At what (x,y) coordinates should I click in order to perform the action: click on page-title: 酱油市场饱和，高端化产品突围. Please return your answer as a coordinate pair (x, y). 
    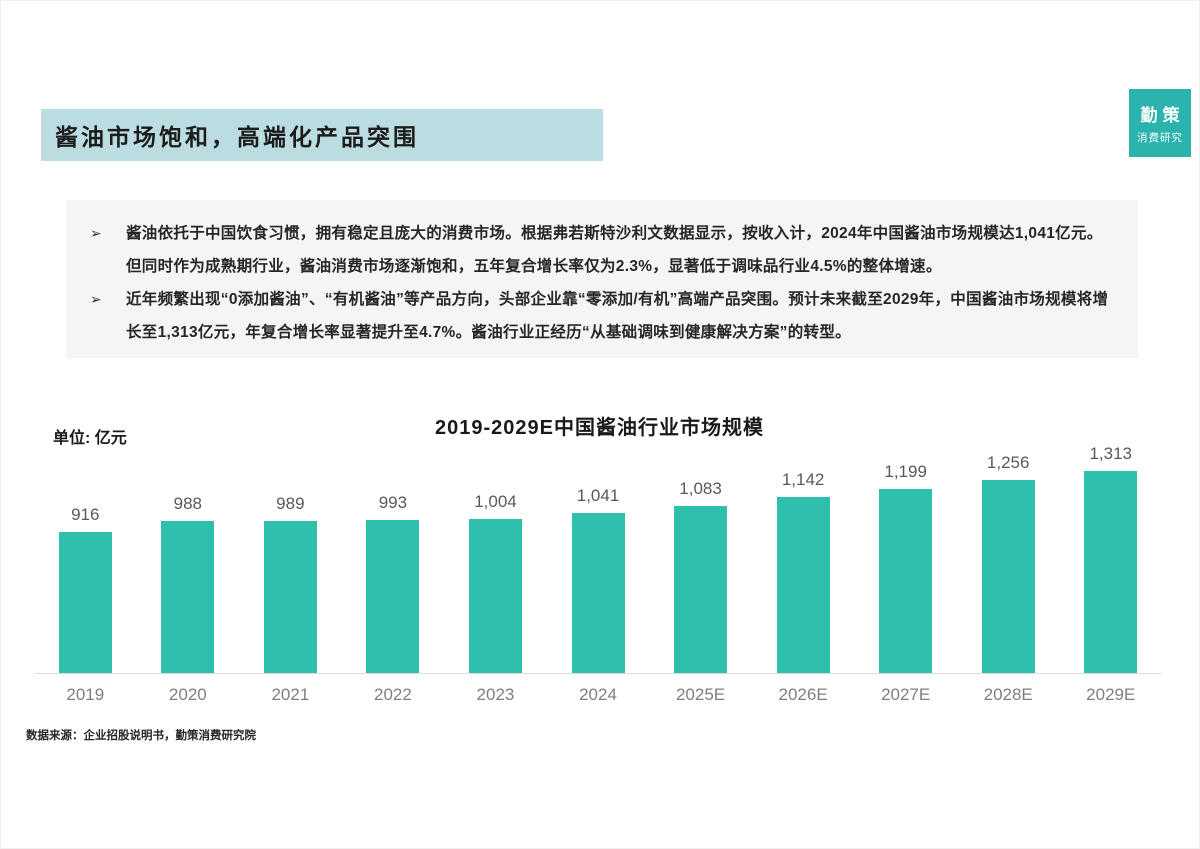
    Looking at the image, I should click on (237, 137).